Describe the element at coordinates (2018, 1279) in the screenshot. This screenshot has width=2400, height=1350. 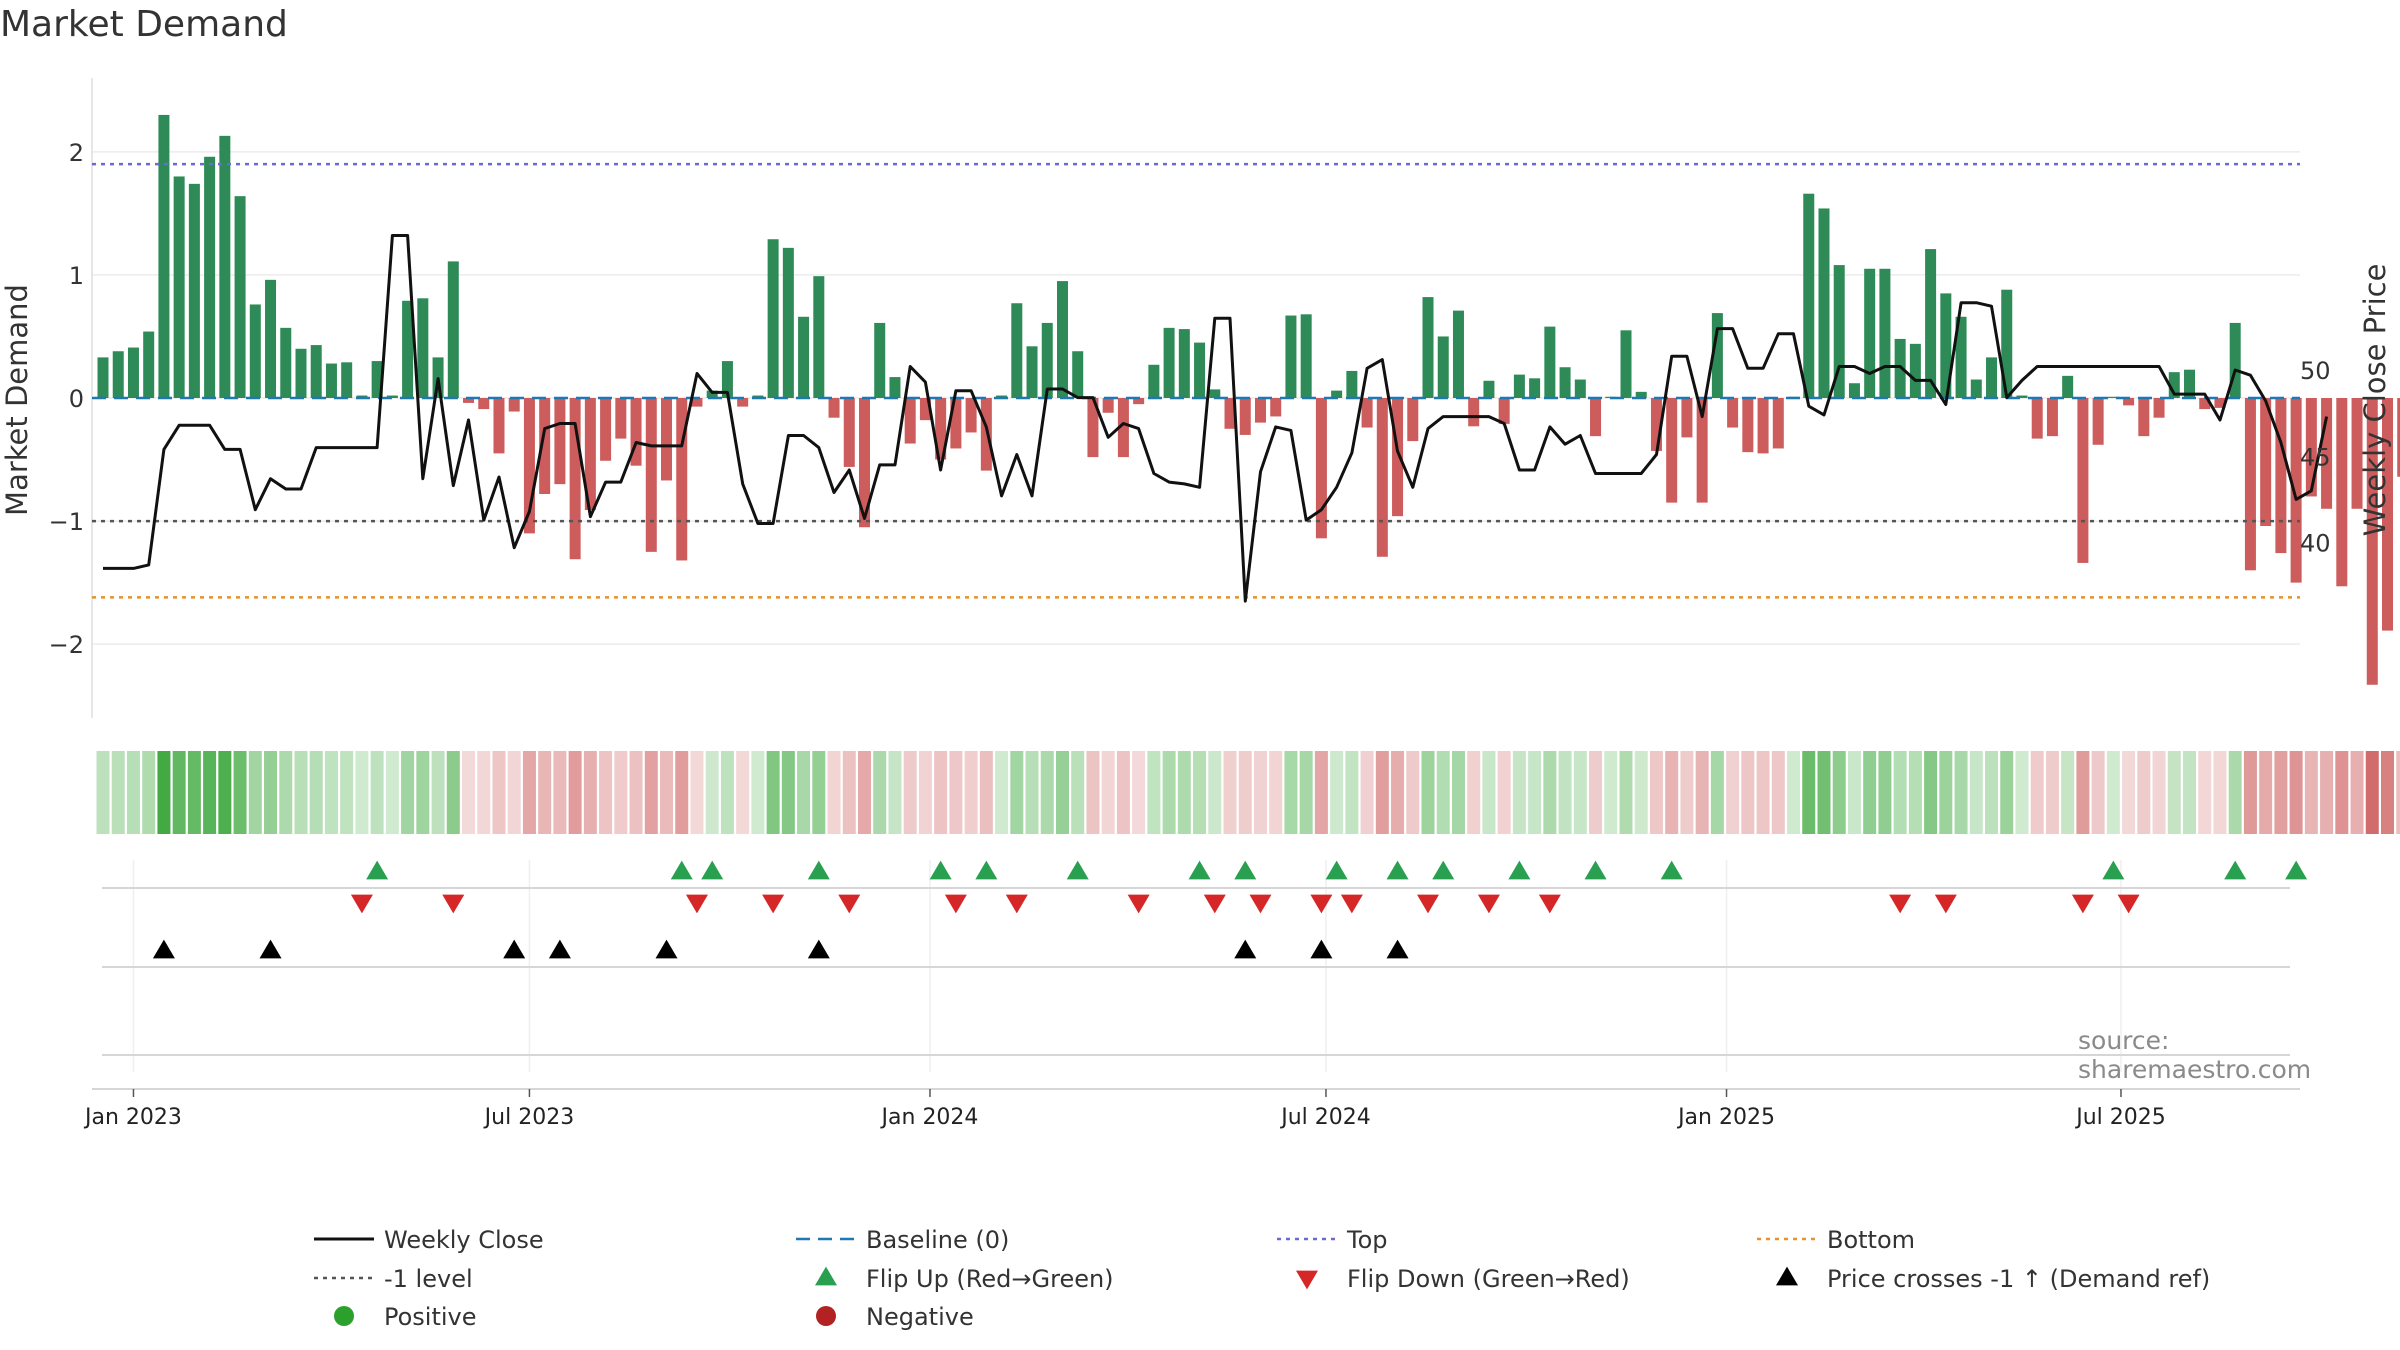
I see `legend-label: Price crosses -1 ↑ (Demand ref)` at that location.